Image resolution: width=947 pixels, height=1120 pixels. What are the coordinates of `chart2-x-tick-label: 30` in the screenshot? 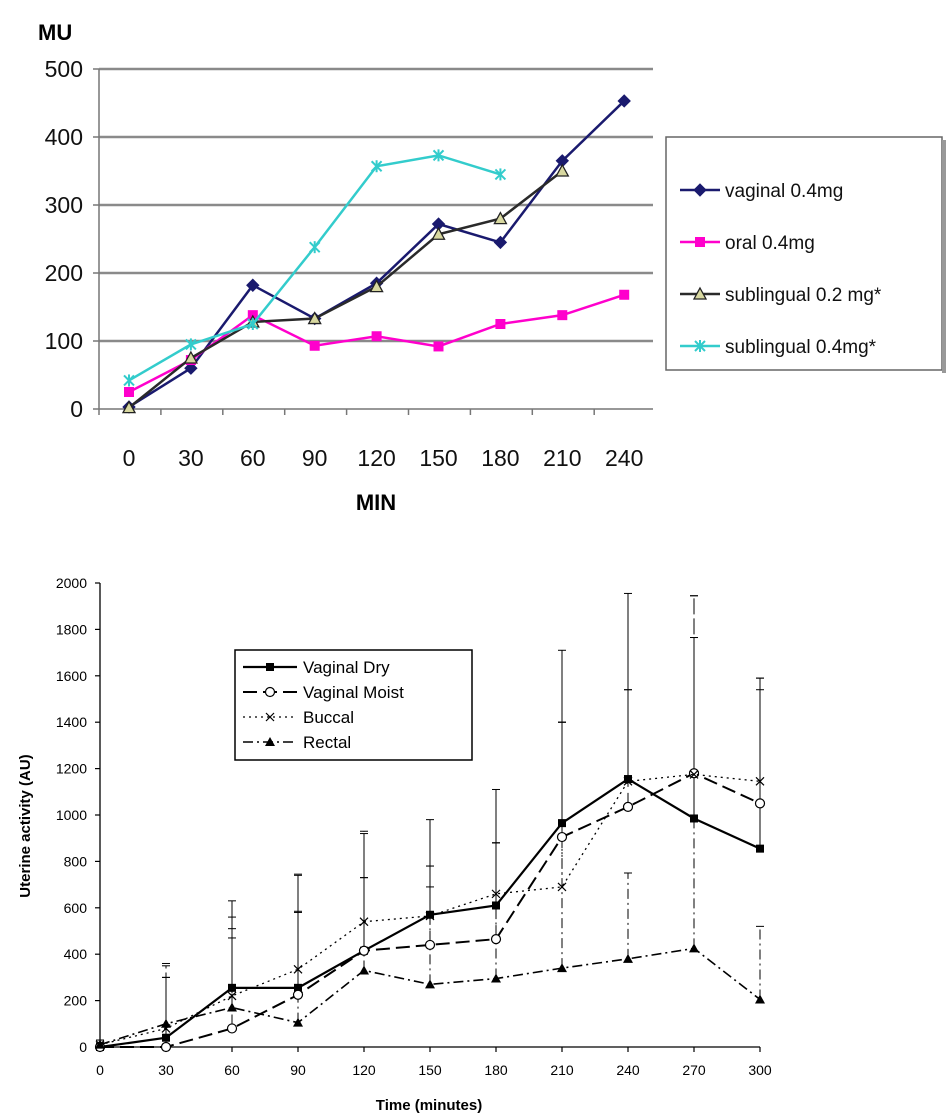 It's located at (166, 1070).